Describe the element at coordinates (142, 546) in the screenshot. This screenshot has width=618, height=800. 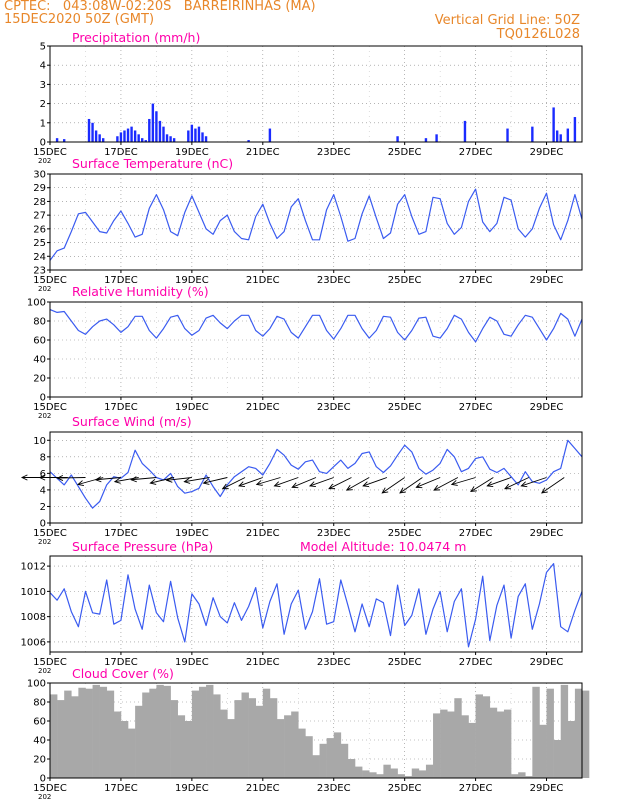
I see `pressure-title: Surface Pressure (hPa)` at that location.